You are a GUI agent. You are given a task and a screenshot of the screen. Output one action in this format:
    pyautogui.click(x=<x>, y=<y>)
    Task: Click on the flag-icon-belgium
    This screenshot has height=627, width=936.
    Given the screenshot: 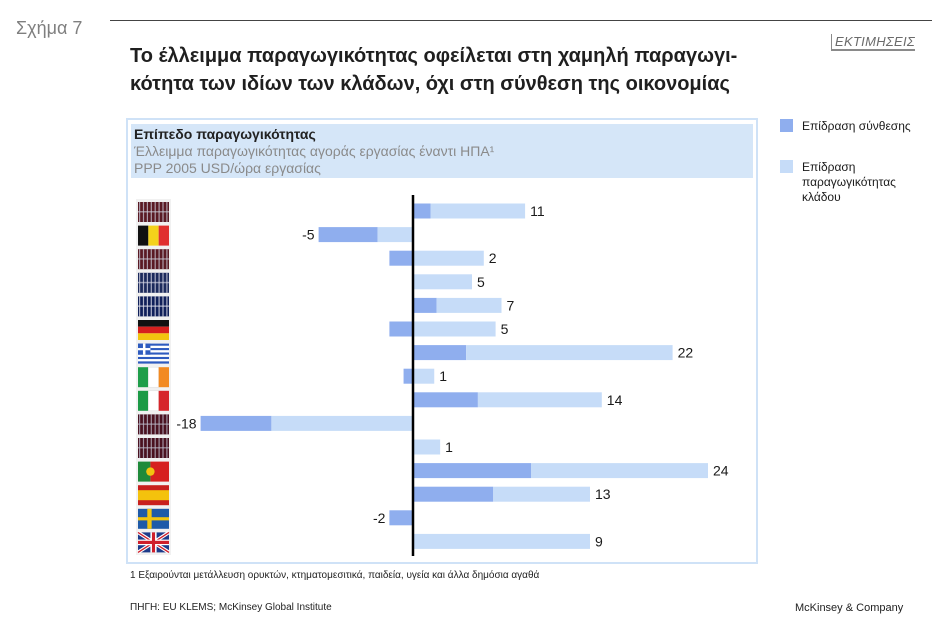 What is the action you would take?
    pyautogui.click(x=153, y=235)
    